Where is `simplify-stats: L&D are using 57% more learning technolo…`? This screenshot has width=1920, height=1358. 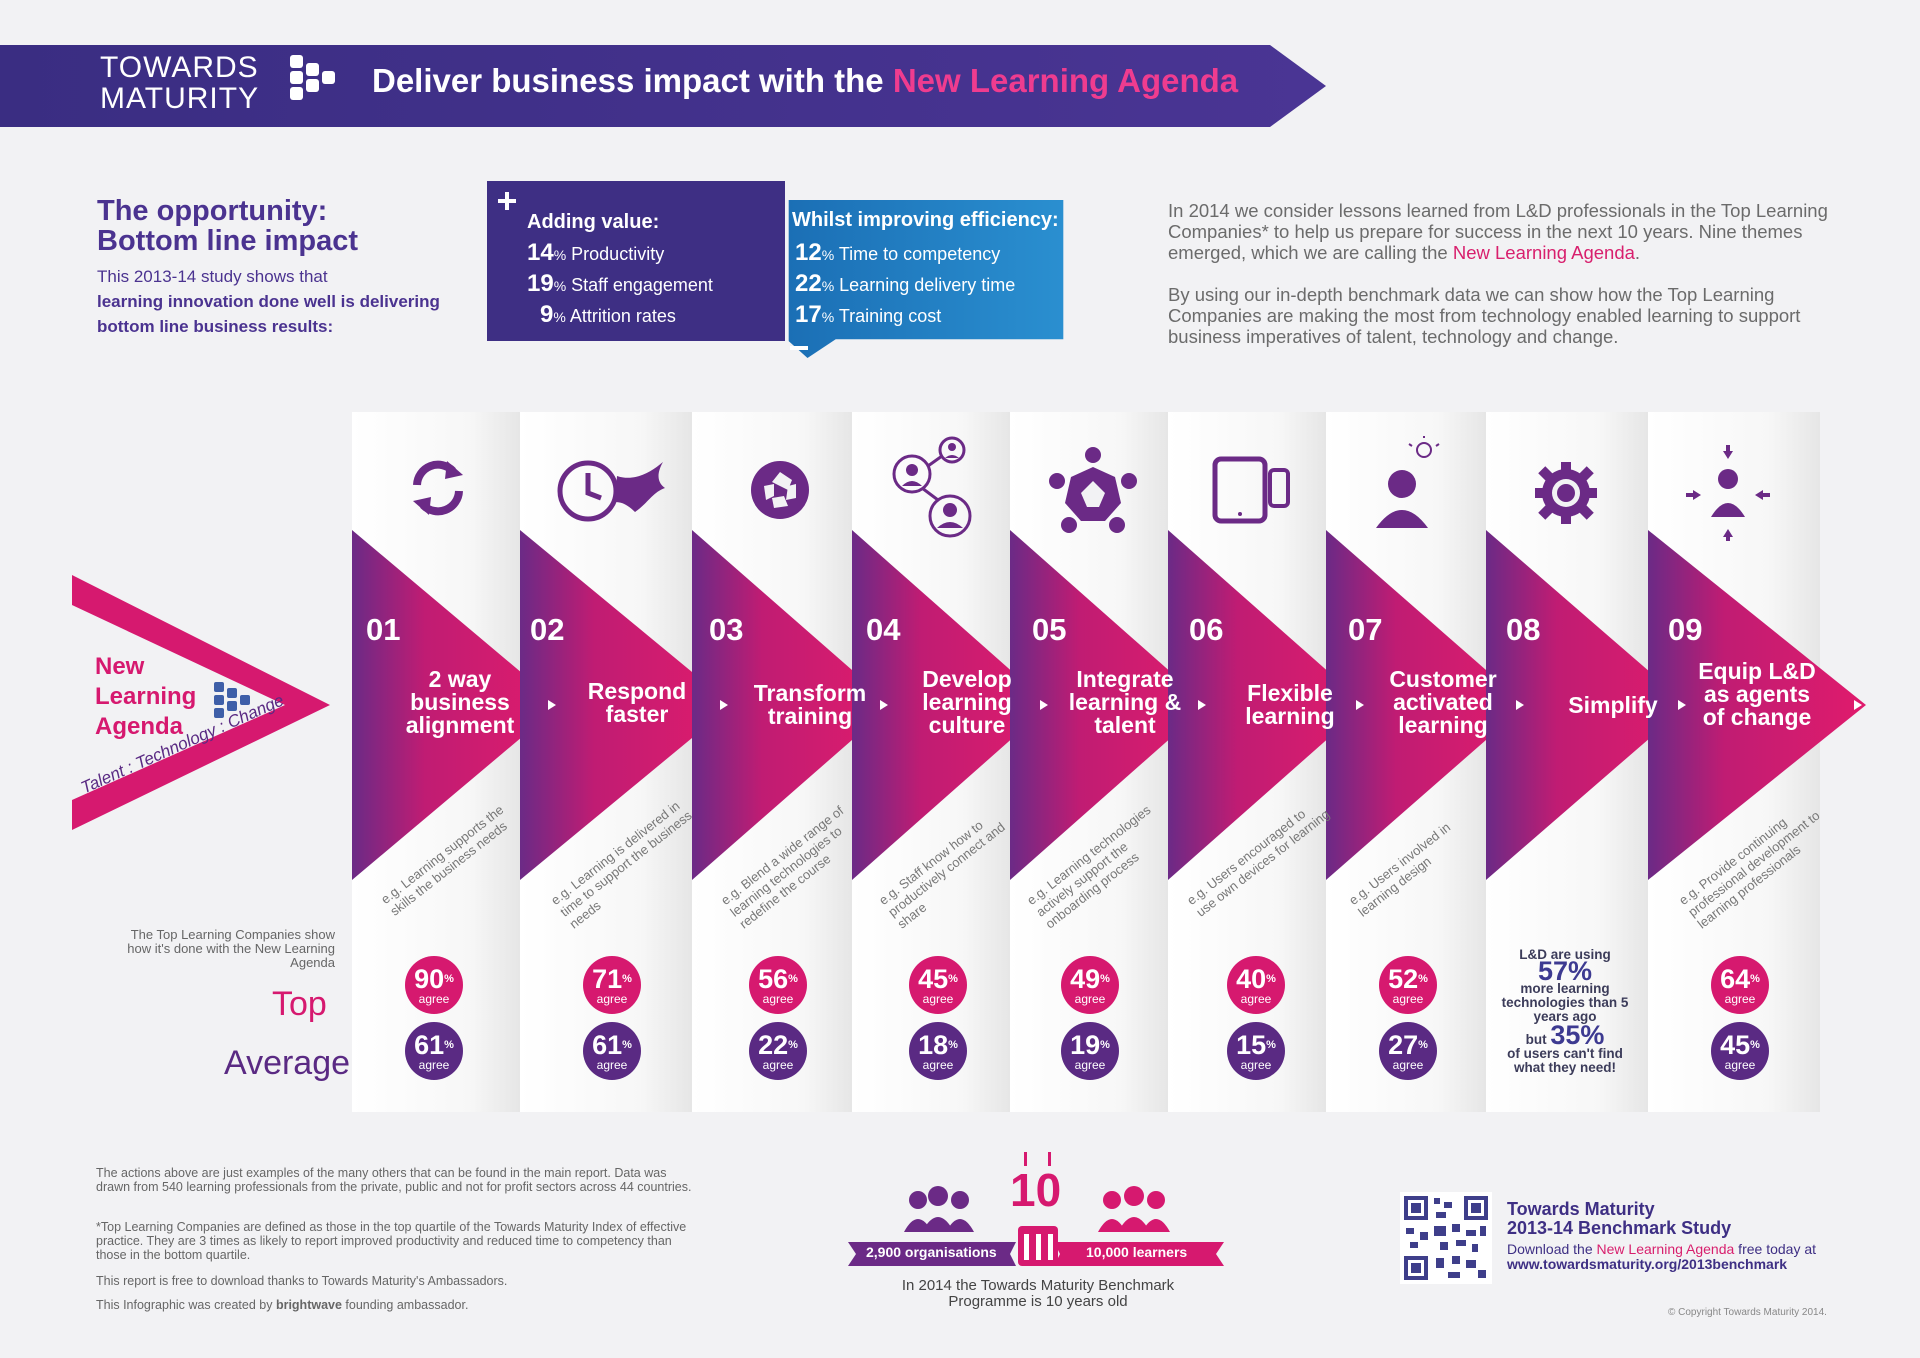
simplify-stats: L&D are using 57% more learning technolo… is located at coordinates (1565, 1011).